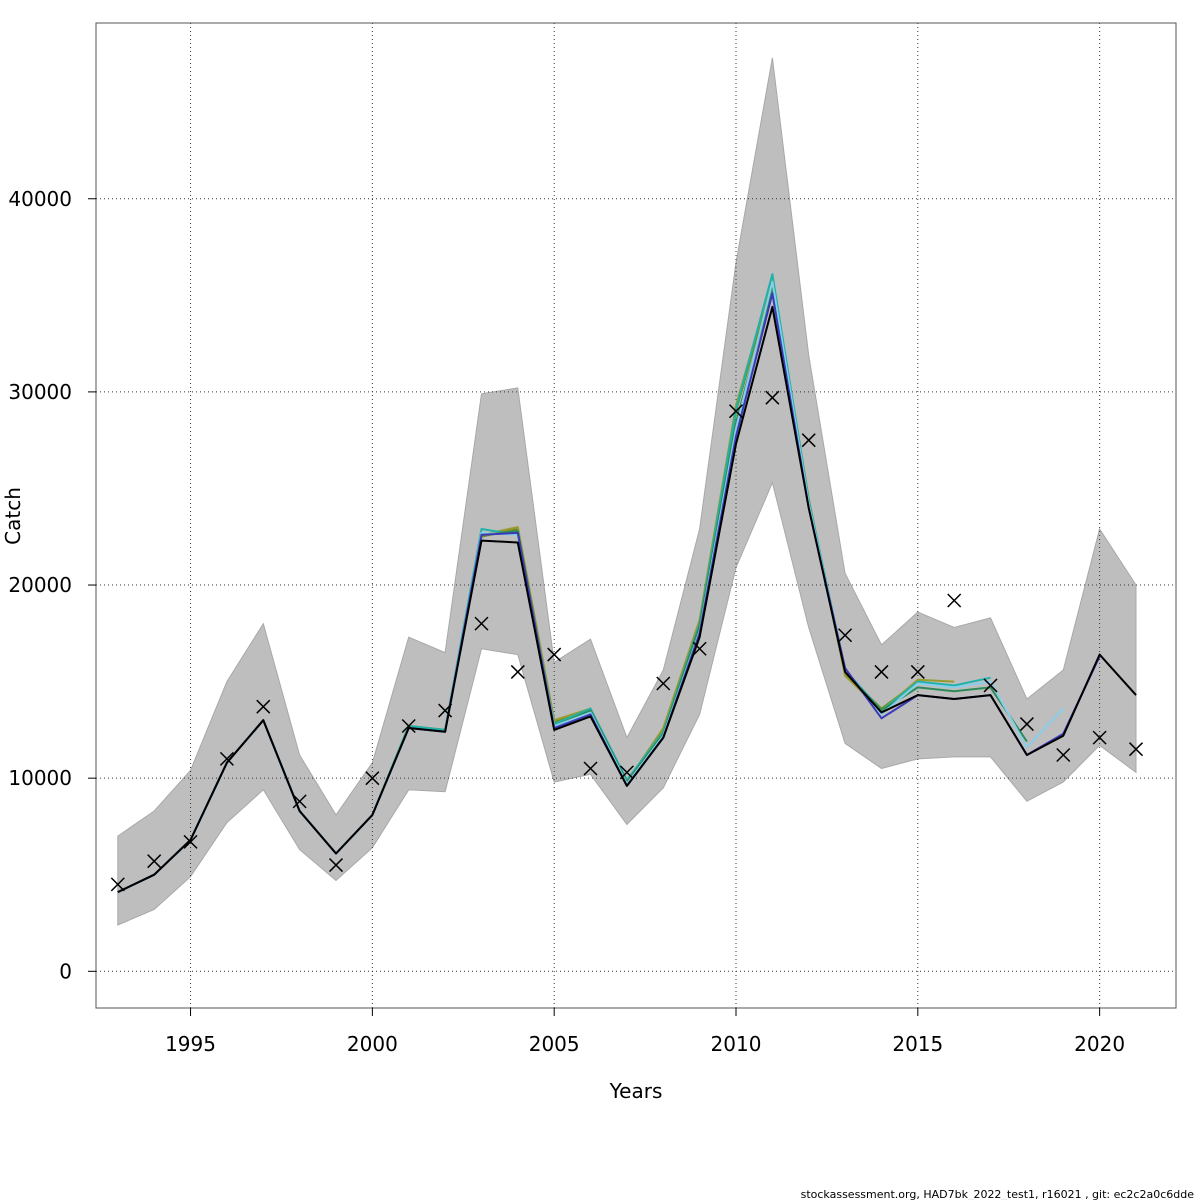 Image resolution: width=1200 pixels, height=1200 pixels. Describe the element at coordinates (554, 1044) in the screenshot. I see `x-tick-label: 2005` at that location.